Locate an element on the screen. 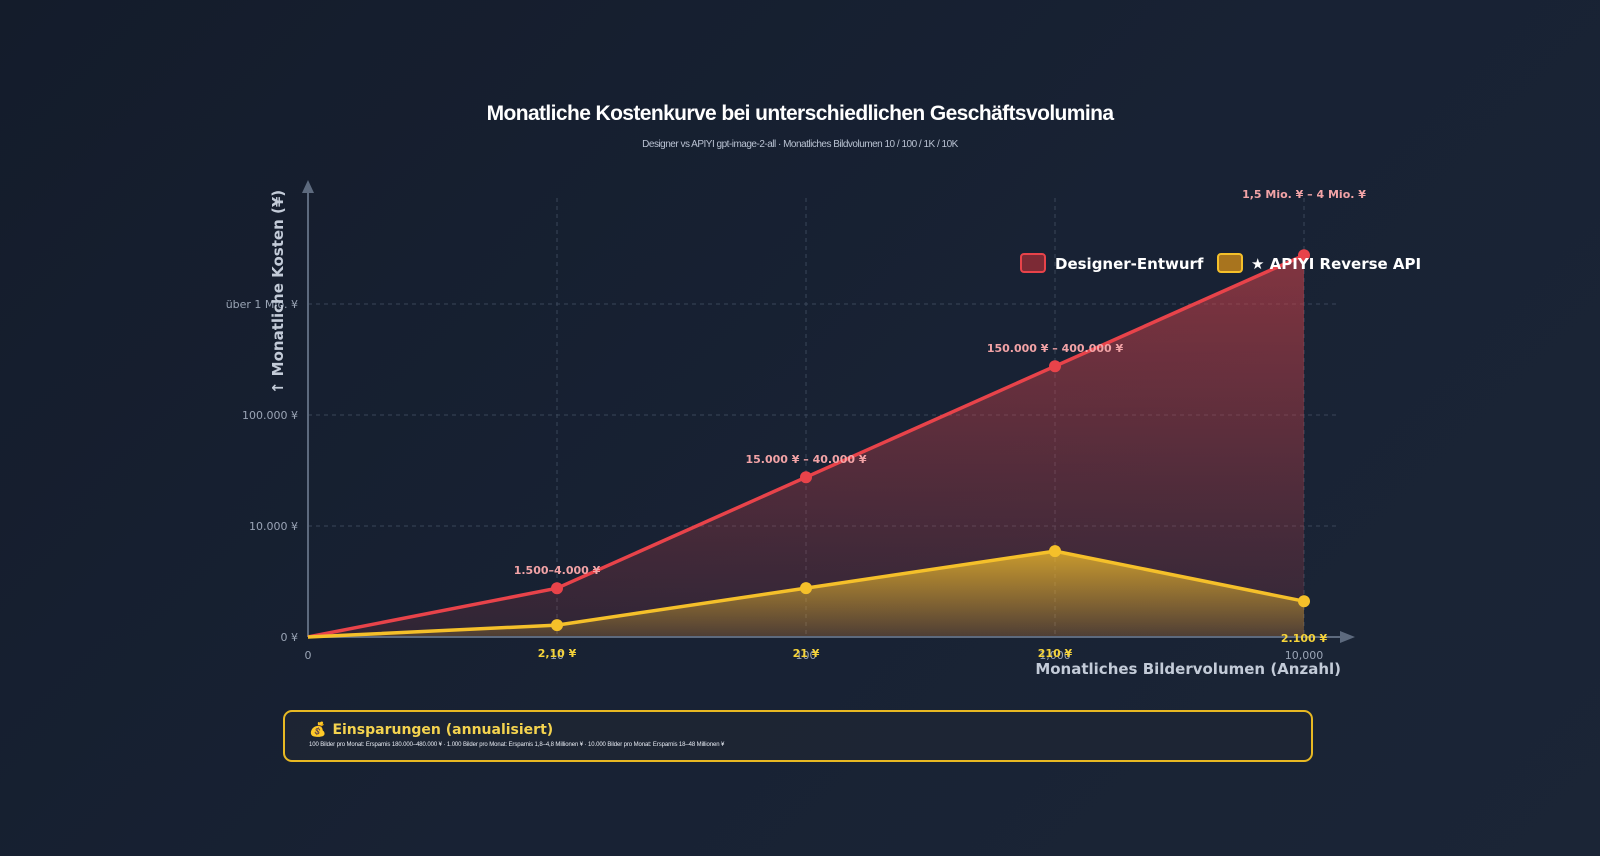 This screenshot has width=1600, height=856. y-tick-label: 100.000 ¥ is located at coordinates (270, 415).